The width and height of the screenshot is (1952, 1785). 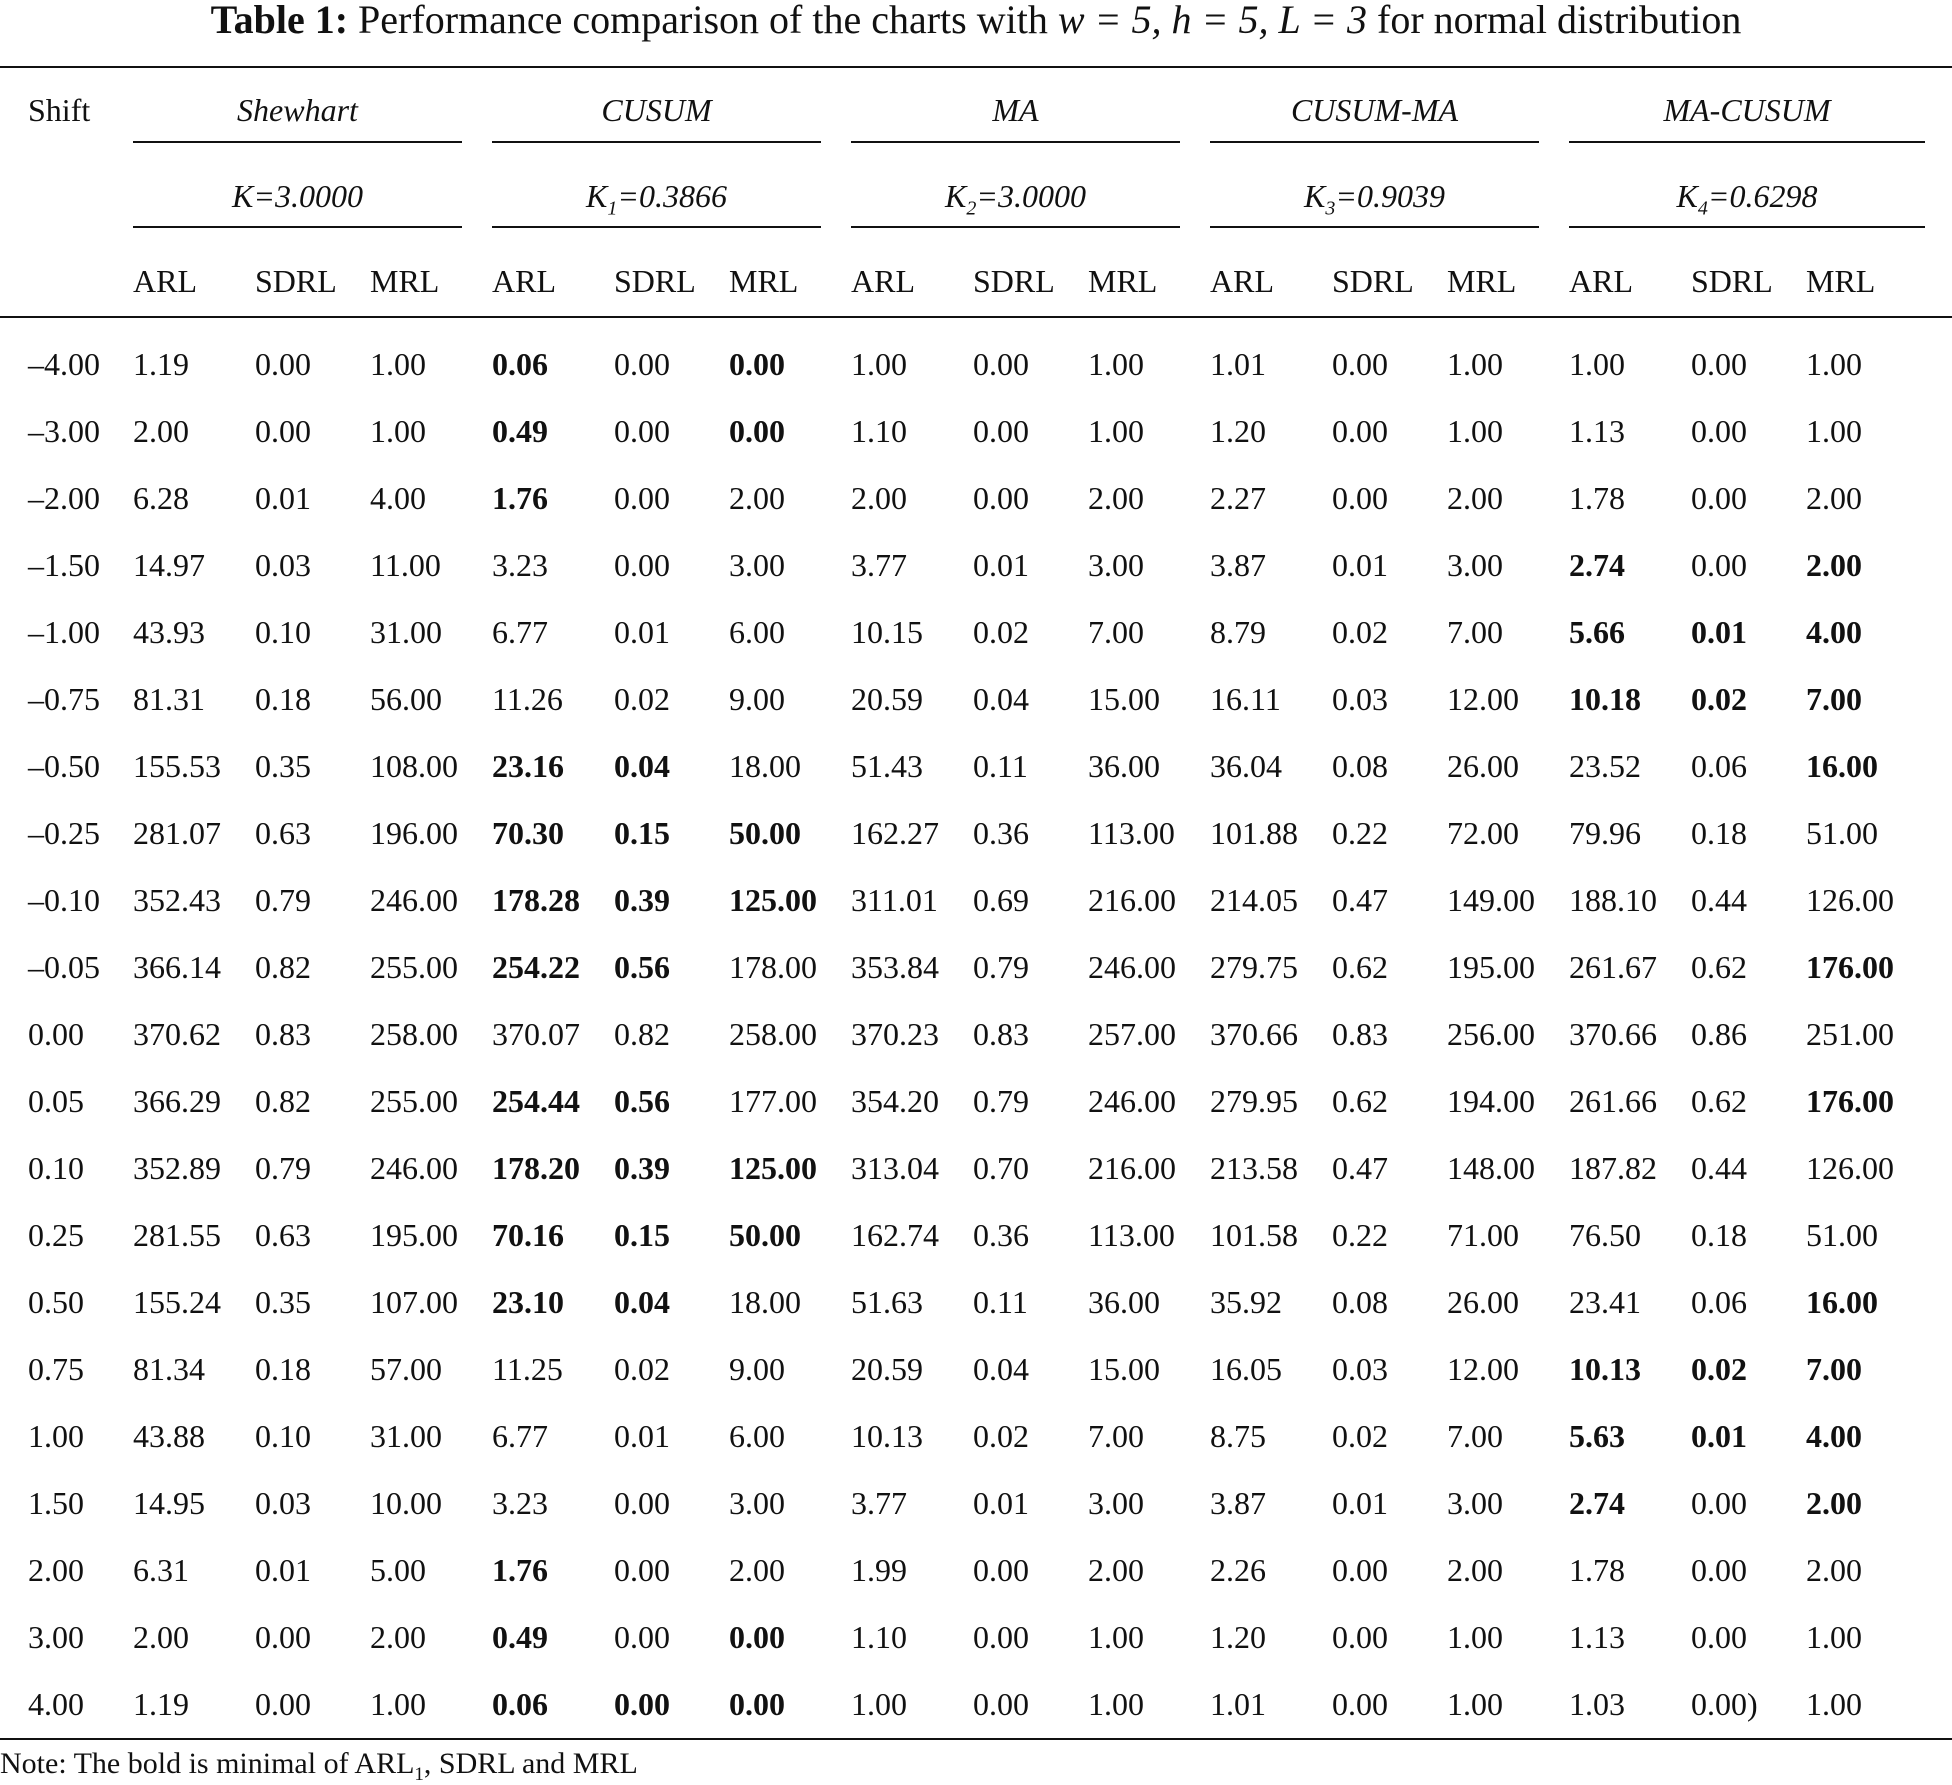 What do you see at coordinates (1597, 565) in the screenshot?
I see `table-cell: 2.74` at bounding box center [1597, 565].